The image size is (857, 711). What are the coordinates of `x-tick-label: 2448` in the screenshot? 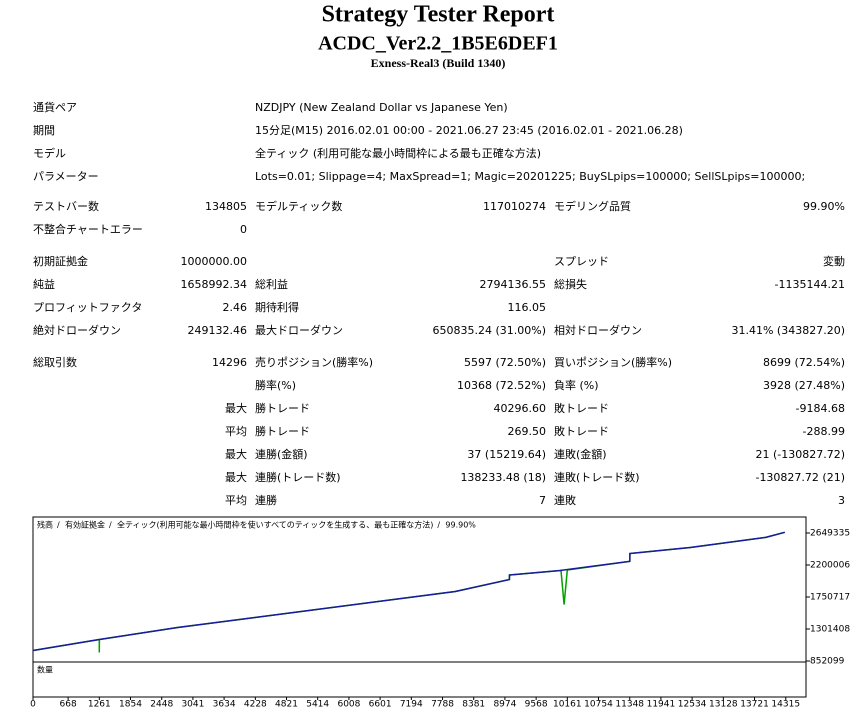 It's located at (161, 705).